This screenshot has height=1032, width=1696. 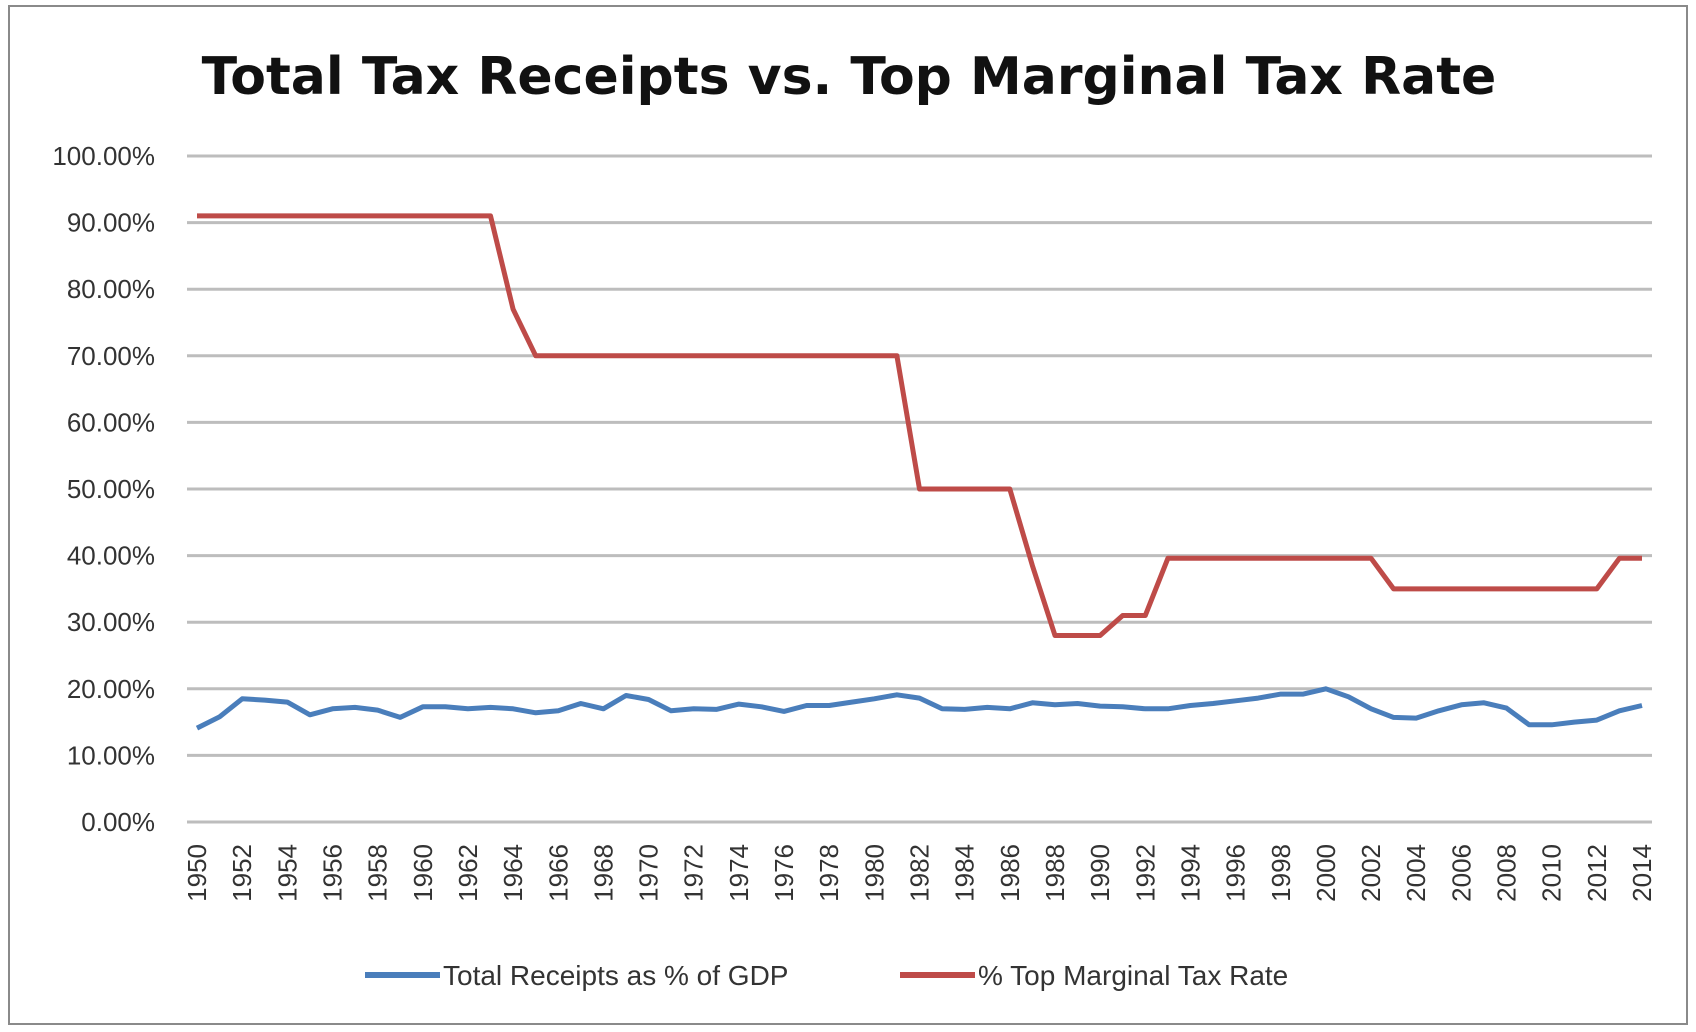 I want to click on x-tick-label: 1970, so click(x=649, y=873).